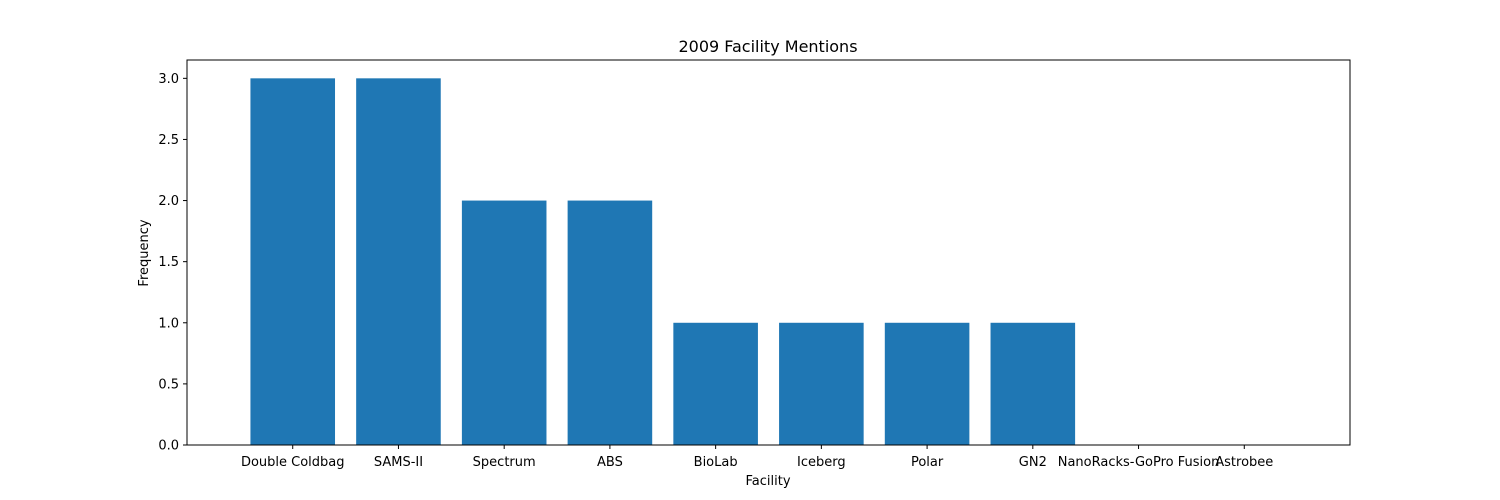 The height and width of the screenshot is (500, 1500). I want to click on y-tick-label-6: 3.0, so click(168, 79).